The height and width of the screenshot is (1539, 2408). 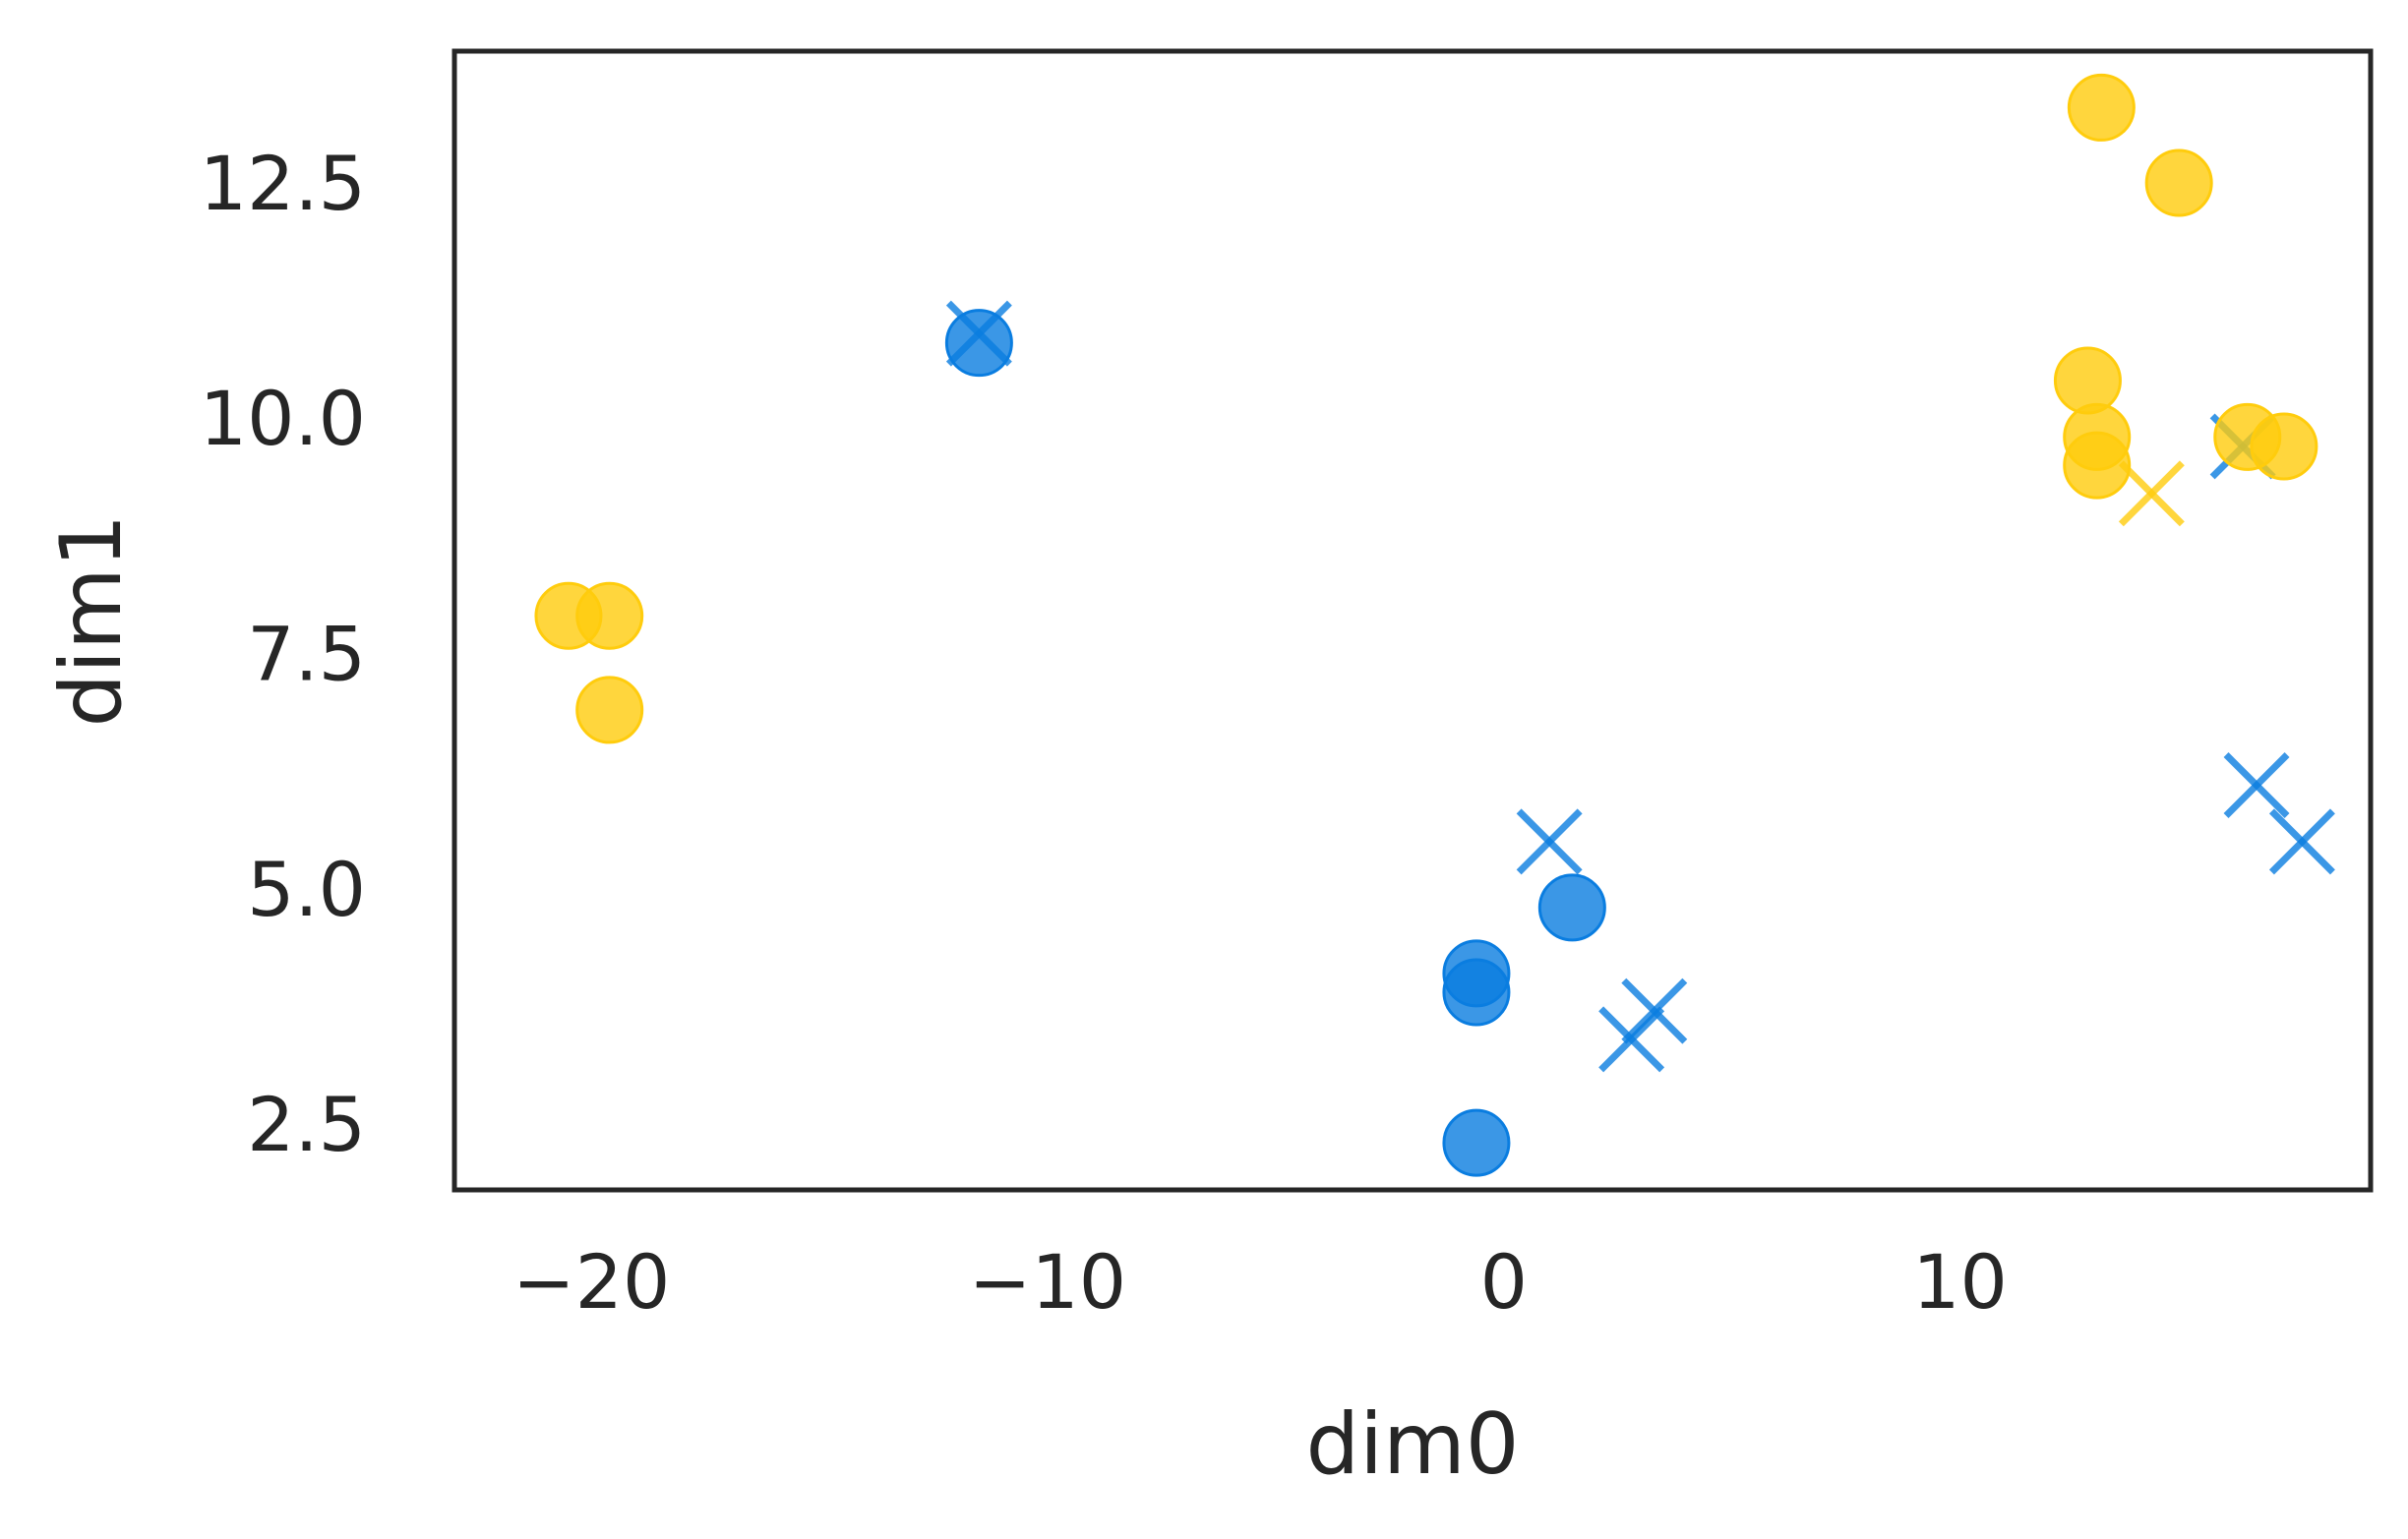 What do you see at coordinates (1047, 1282) in the screenshot?
I see `x-tick-label: −10` at bounding box center [1047, 1282].